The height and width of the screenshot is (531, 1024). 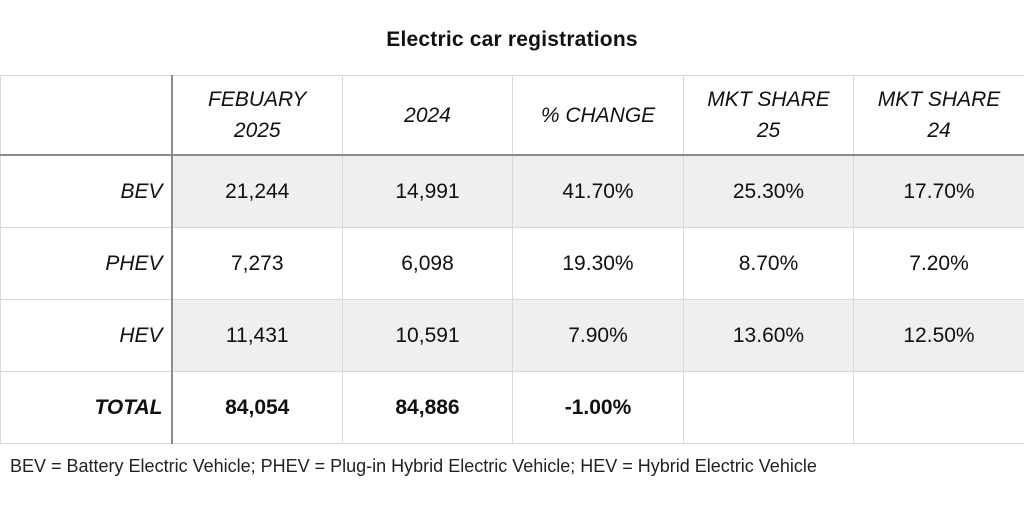 I want to click on table-cell: 14,991, so click(x=427, y=191).